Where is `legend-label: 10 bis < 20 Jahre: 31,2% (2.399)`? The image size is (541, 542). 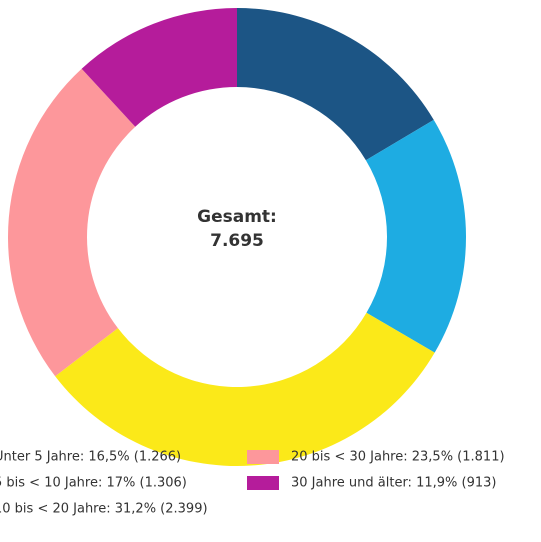
legend-label: 10 bis < 20 Jahre: 31,2% (2.399) is located at coordinates (104, 509).